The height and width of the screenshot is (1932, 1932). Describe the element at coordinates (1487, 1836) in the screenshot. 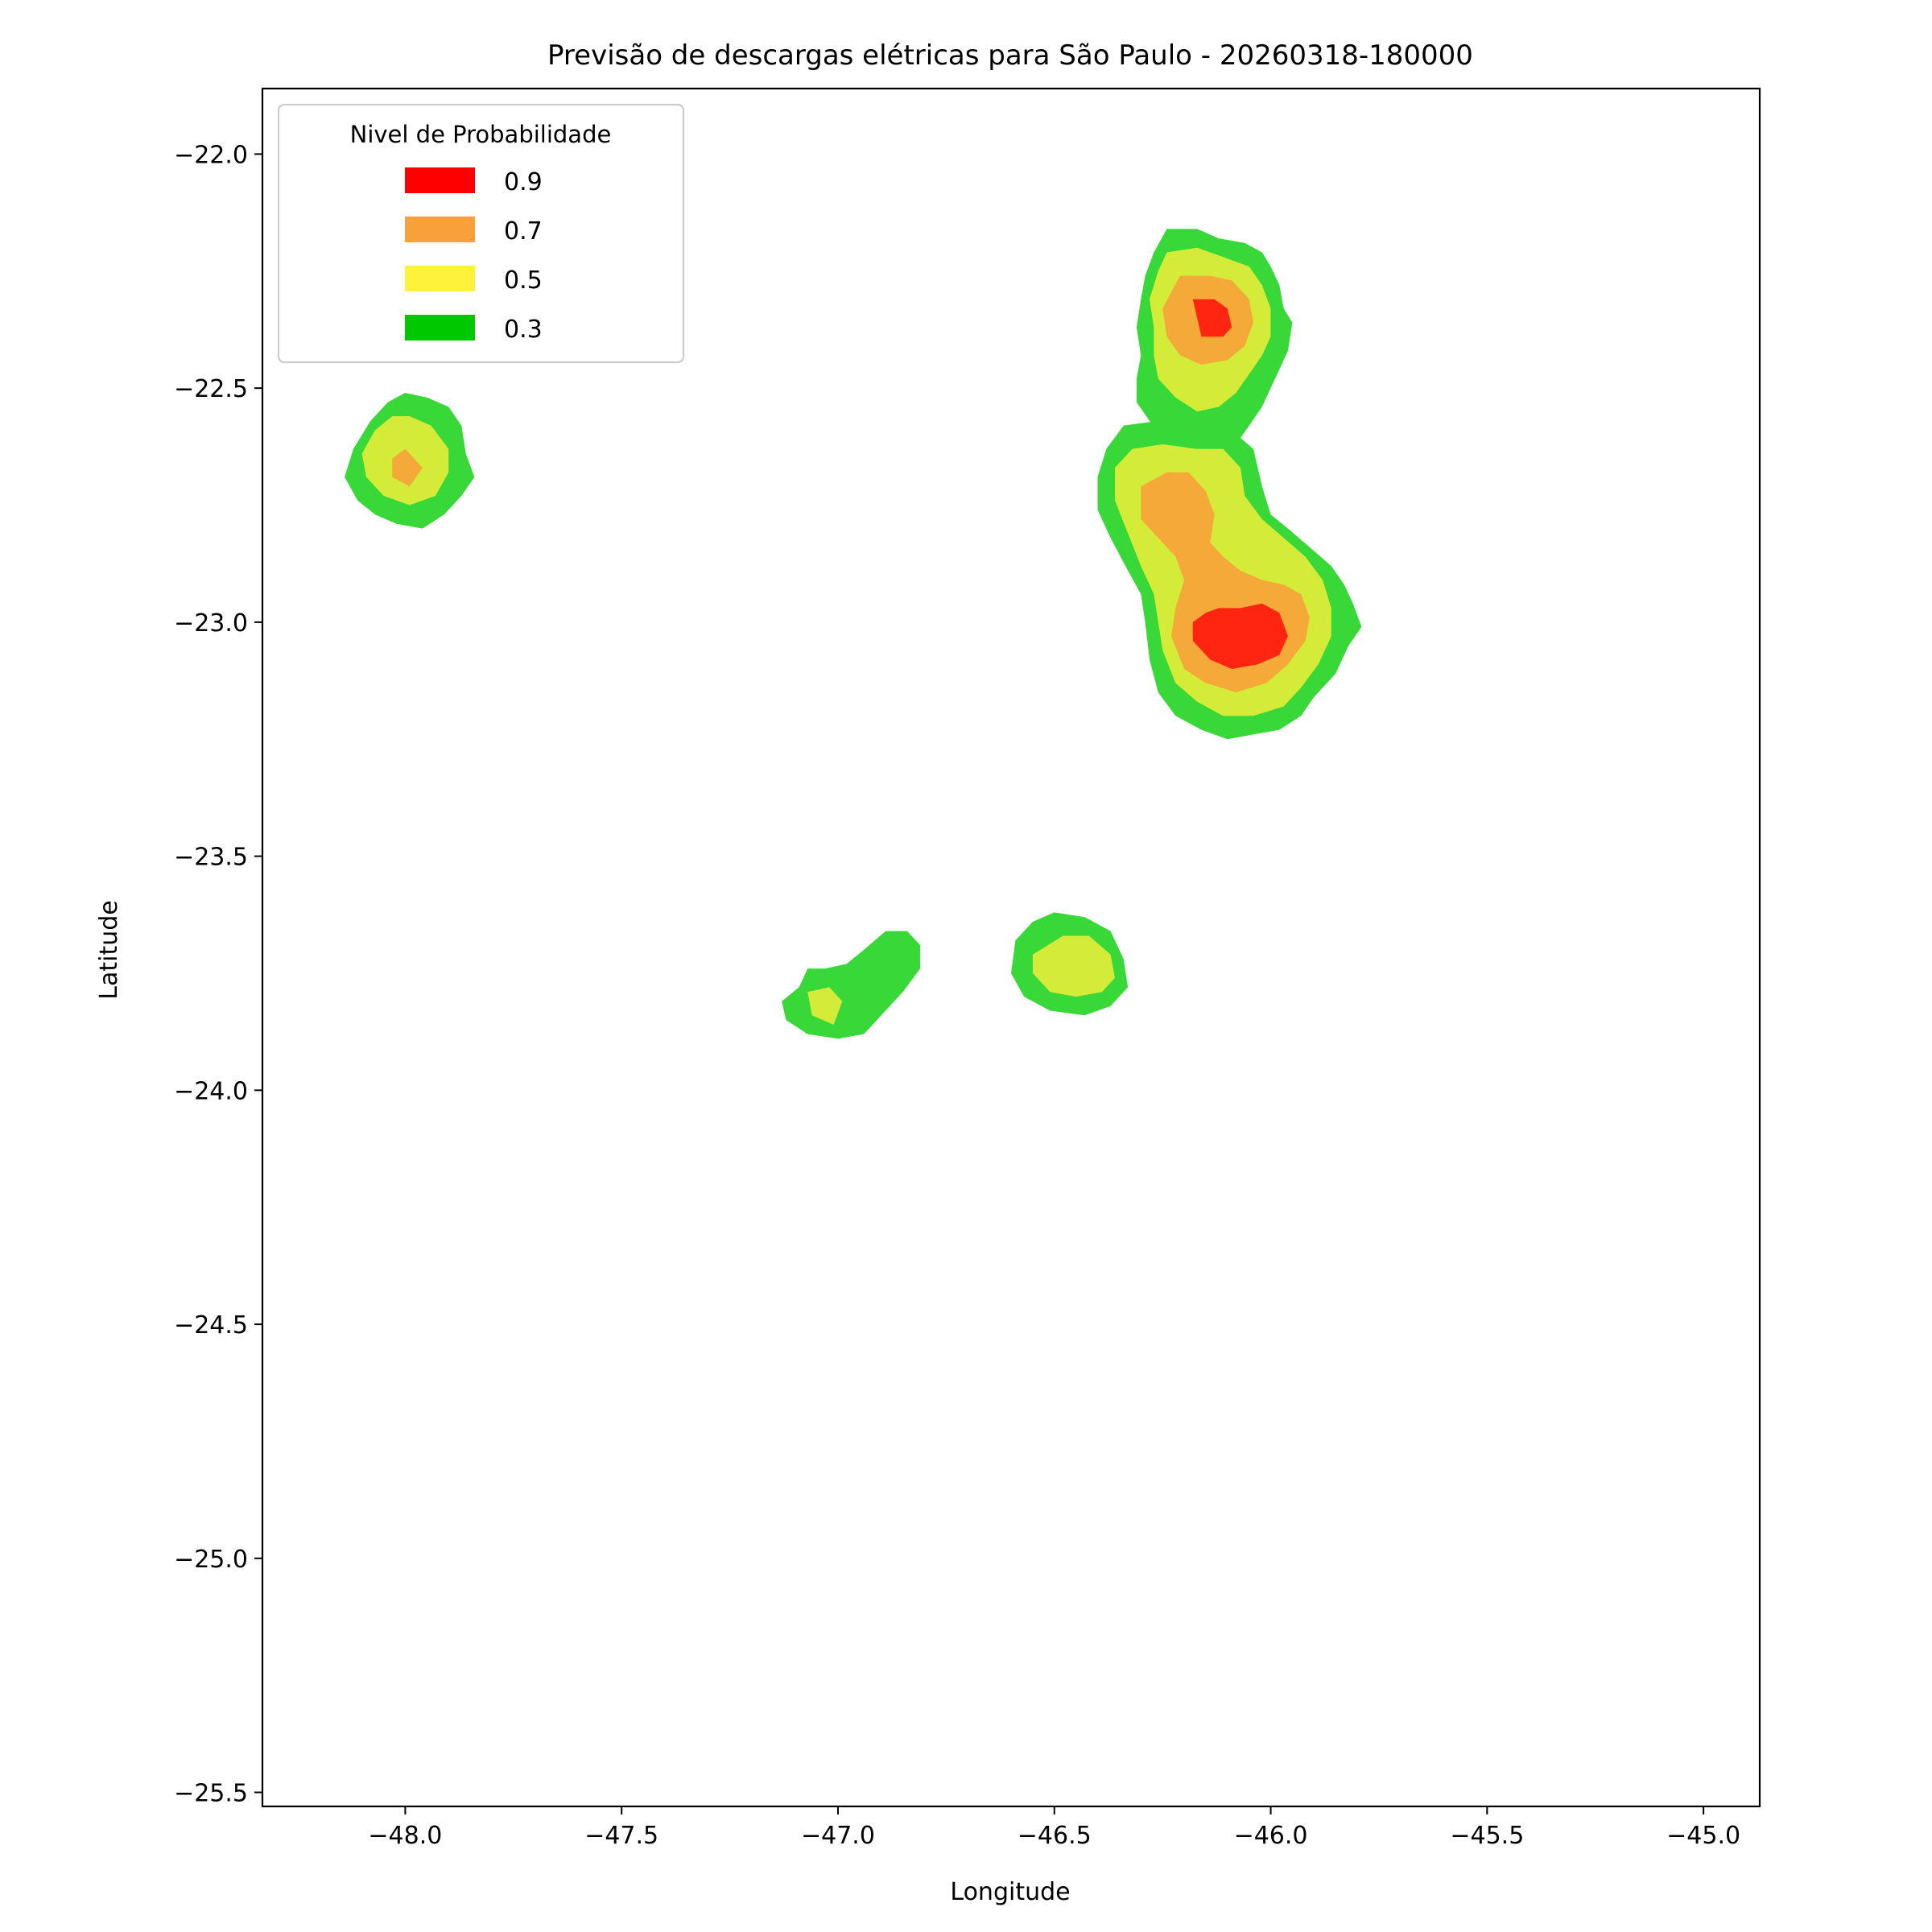

I see `x-tick-label: −45.5` at that location.